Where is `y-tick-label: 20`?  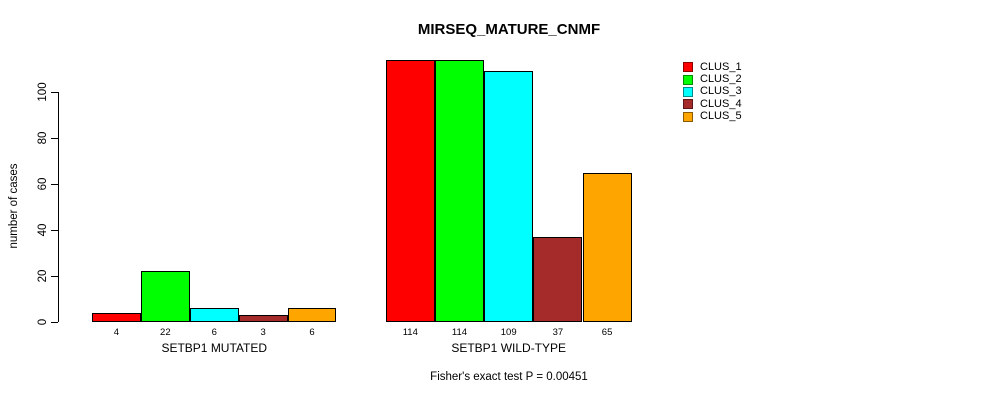 y-tick-label: 20 is located at coordinates (43, 276).